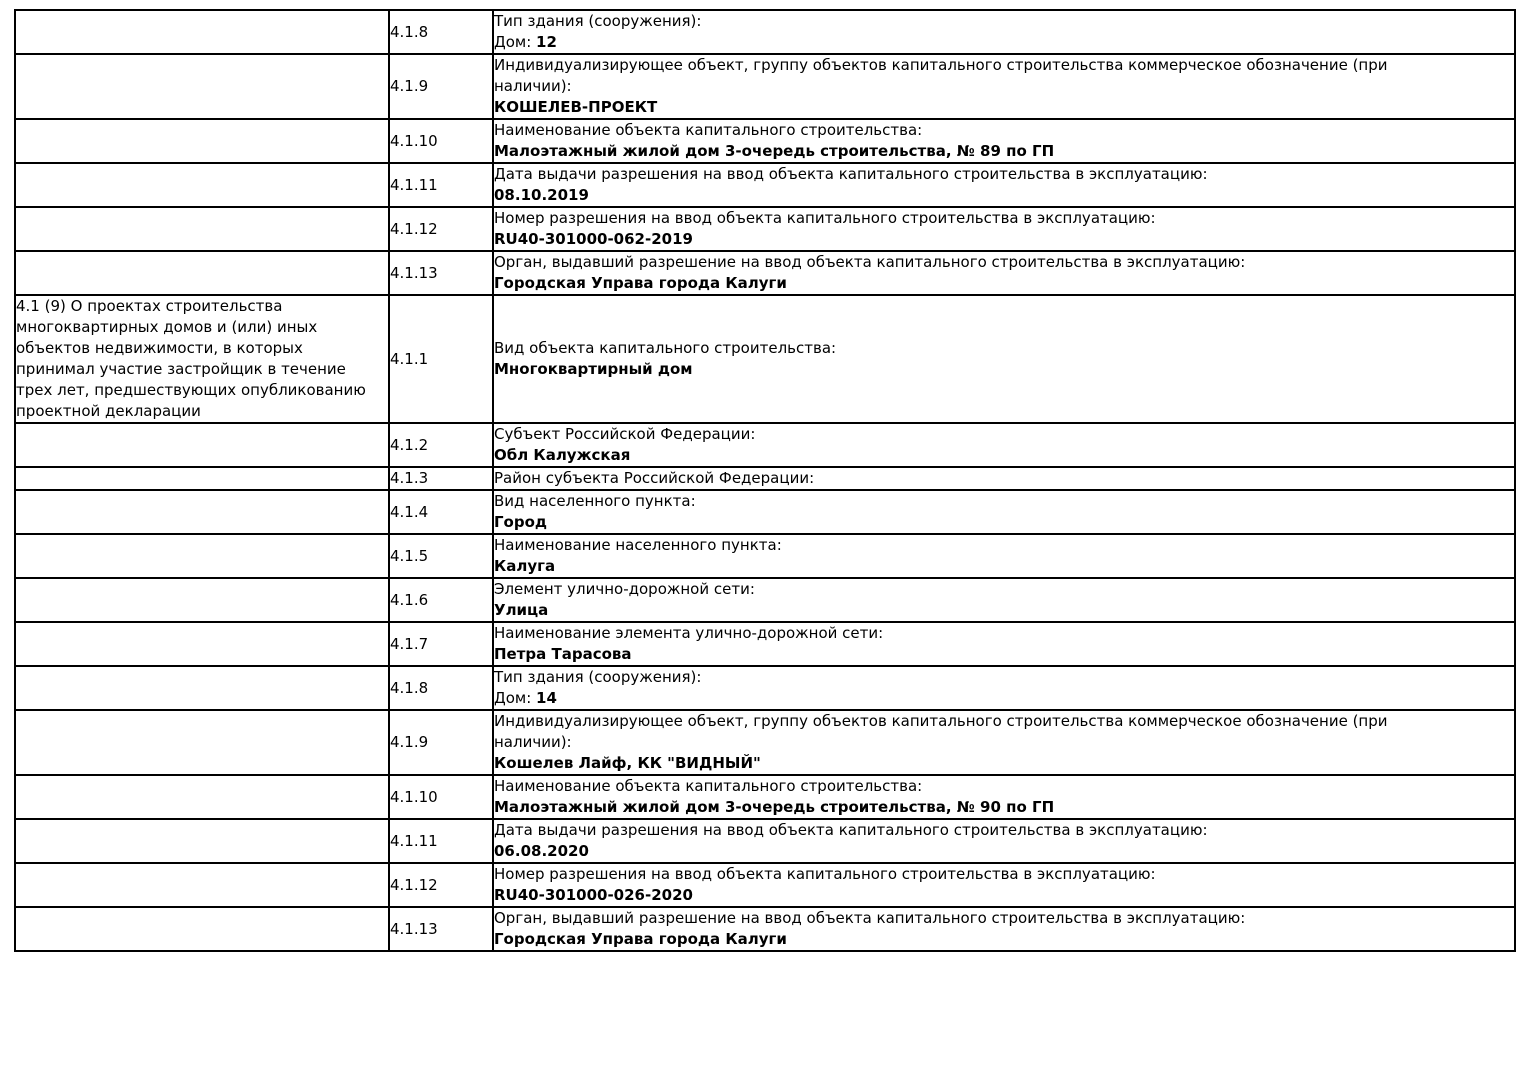 This screenshot has height=1089, width=1529. What do you see at coordinates (441, 512) in the screenshot?
I see `code-cell: 4.1.4` at bounding box center [441, 512].